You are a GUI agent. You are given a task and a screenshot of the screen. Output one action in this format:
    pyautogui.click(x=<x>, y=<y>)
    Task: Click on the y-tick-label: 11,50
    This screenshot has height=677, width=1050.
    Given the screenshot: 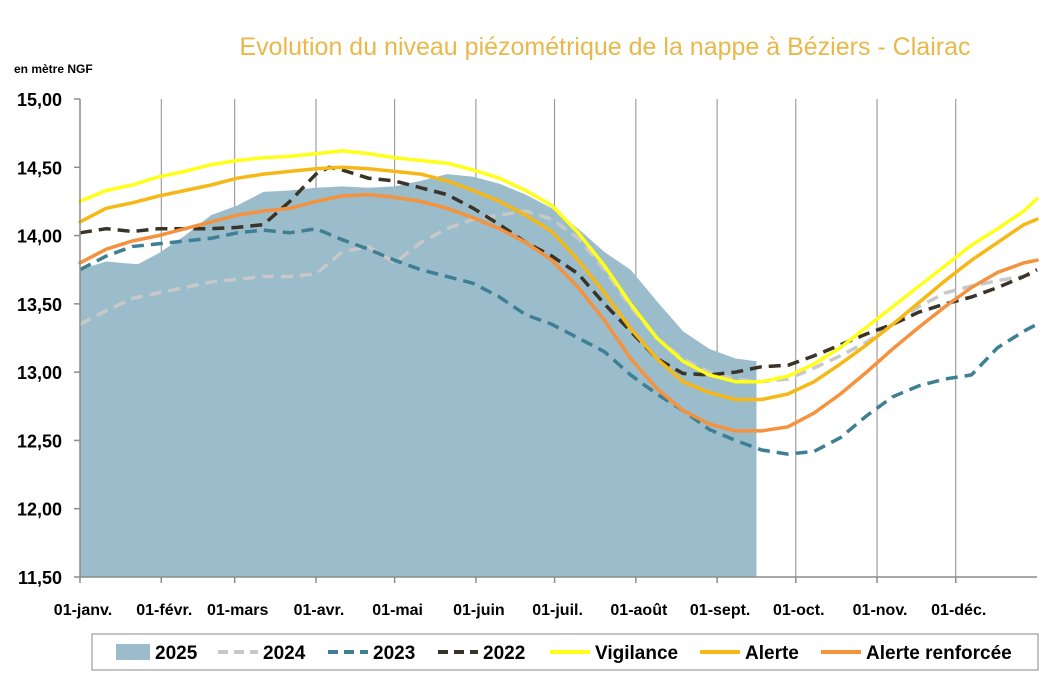 What is the action you would take?
    pyautogui.click(x=40, y=578)
    